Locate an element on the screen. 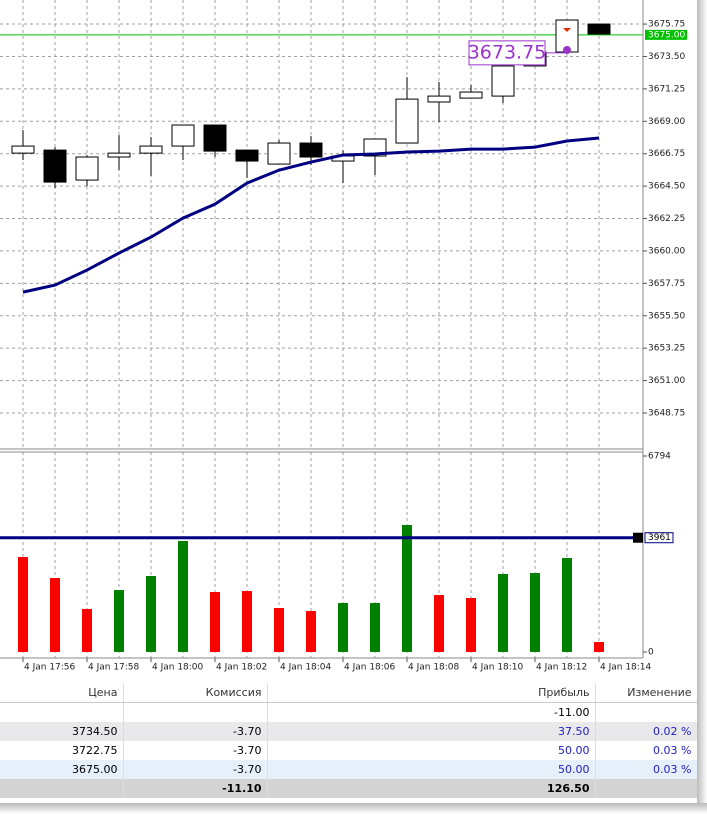 The width and height of the screenshot is (707, 814). column-header: Прибыль is located at coordinates (431, 693).